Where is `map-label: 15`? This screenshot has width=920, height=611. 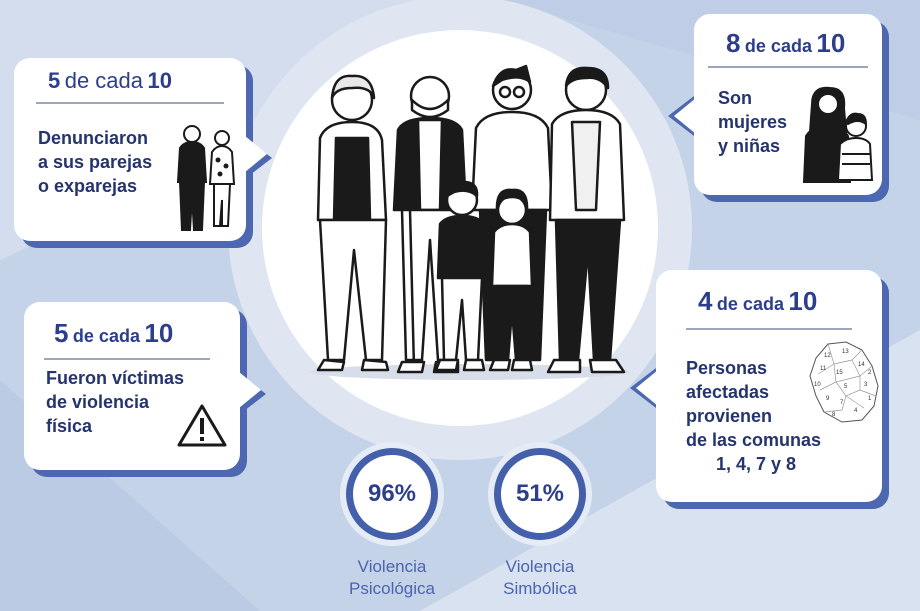
map-label: 15 is located at coordinates (839, 373).